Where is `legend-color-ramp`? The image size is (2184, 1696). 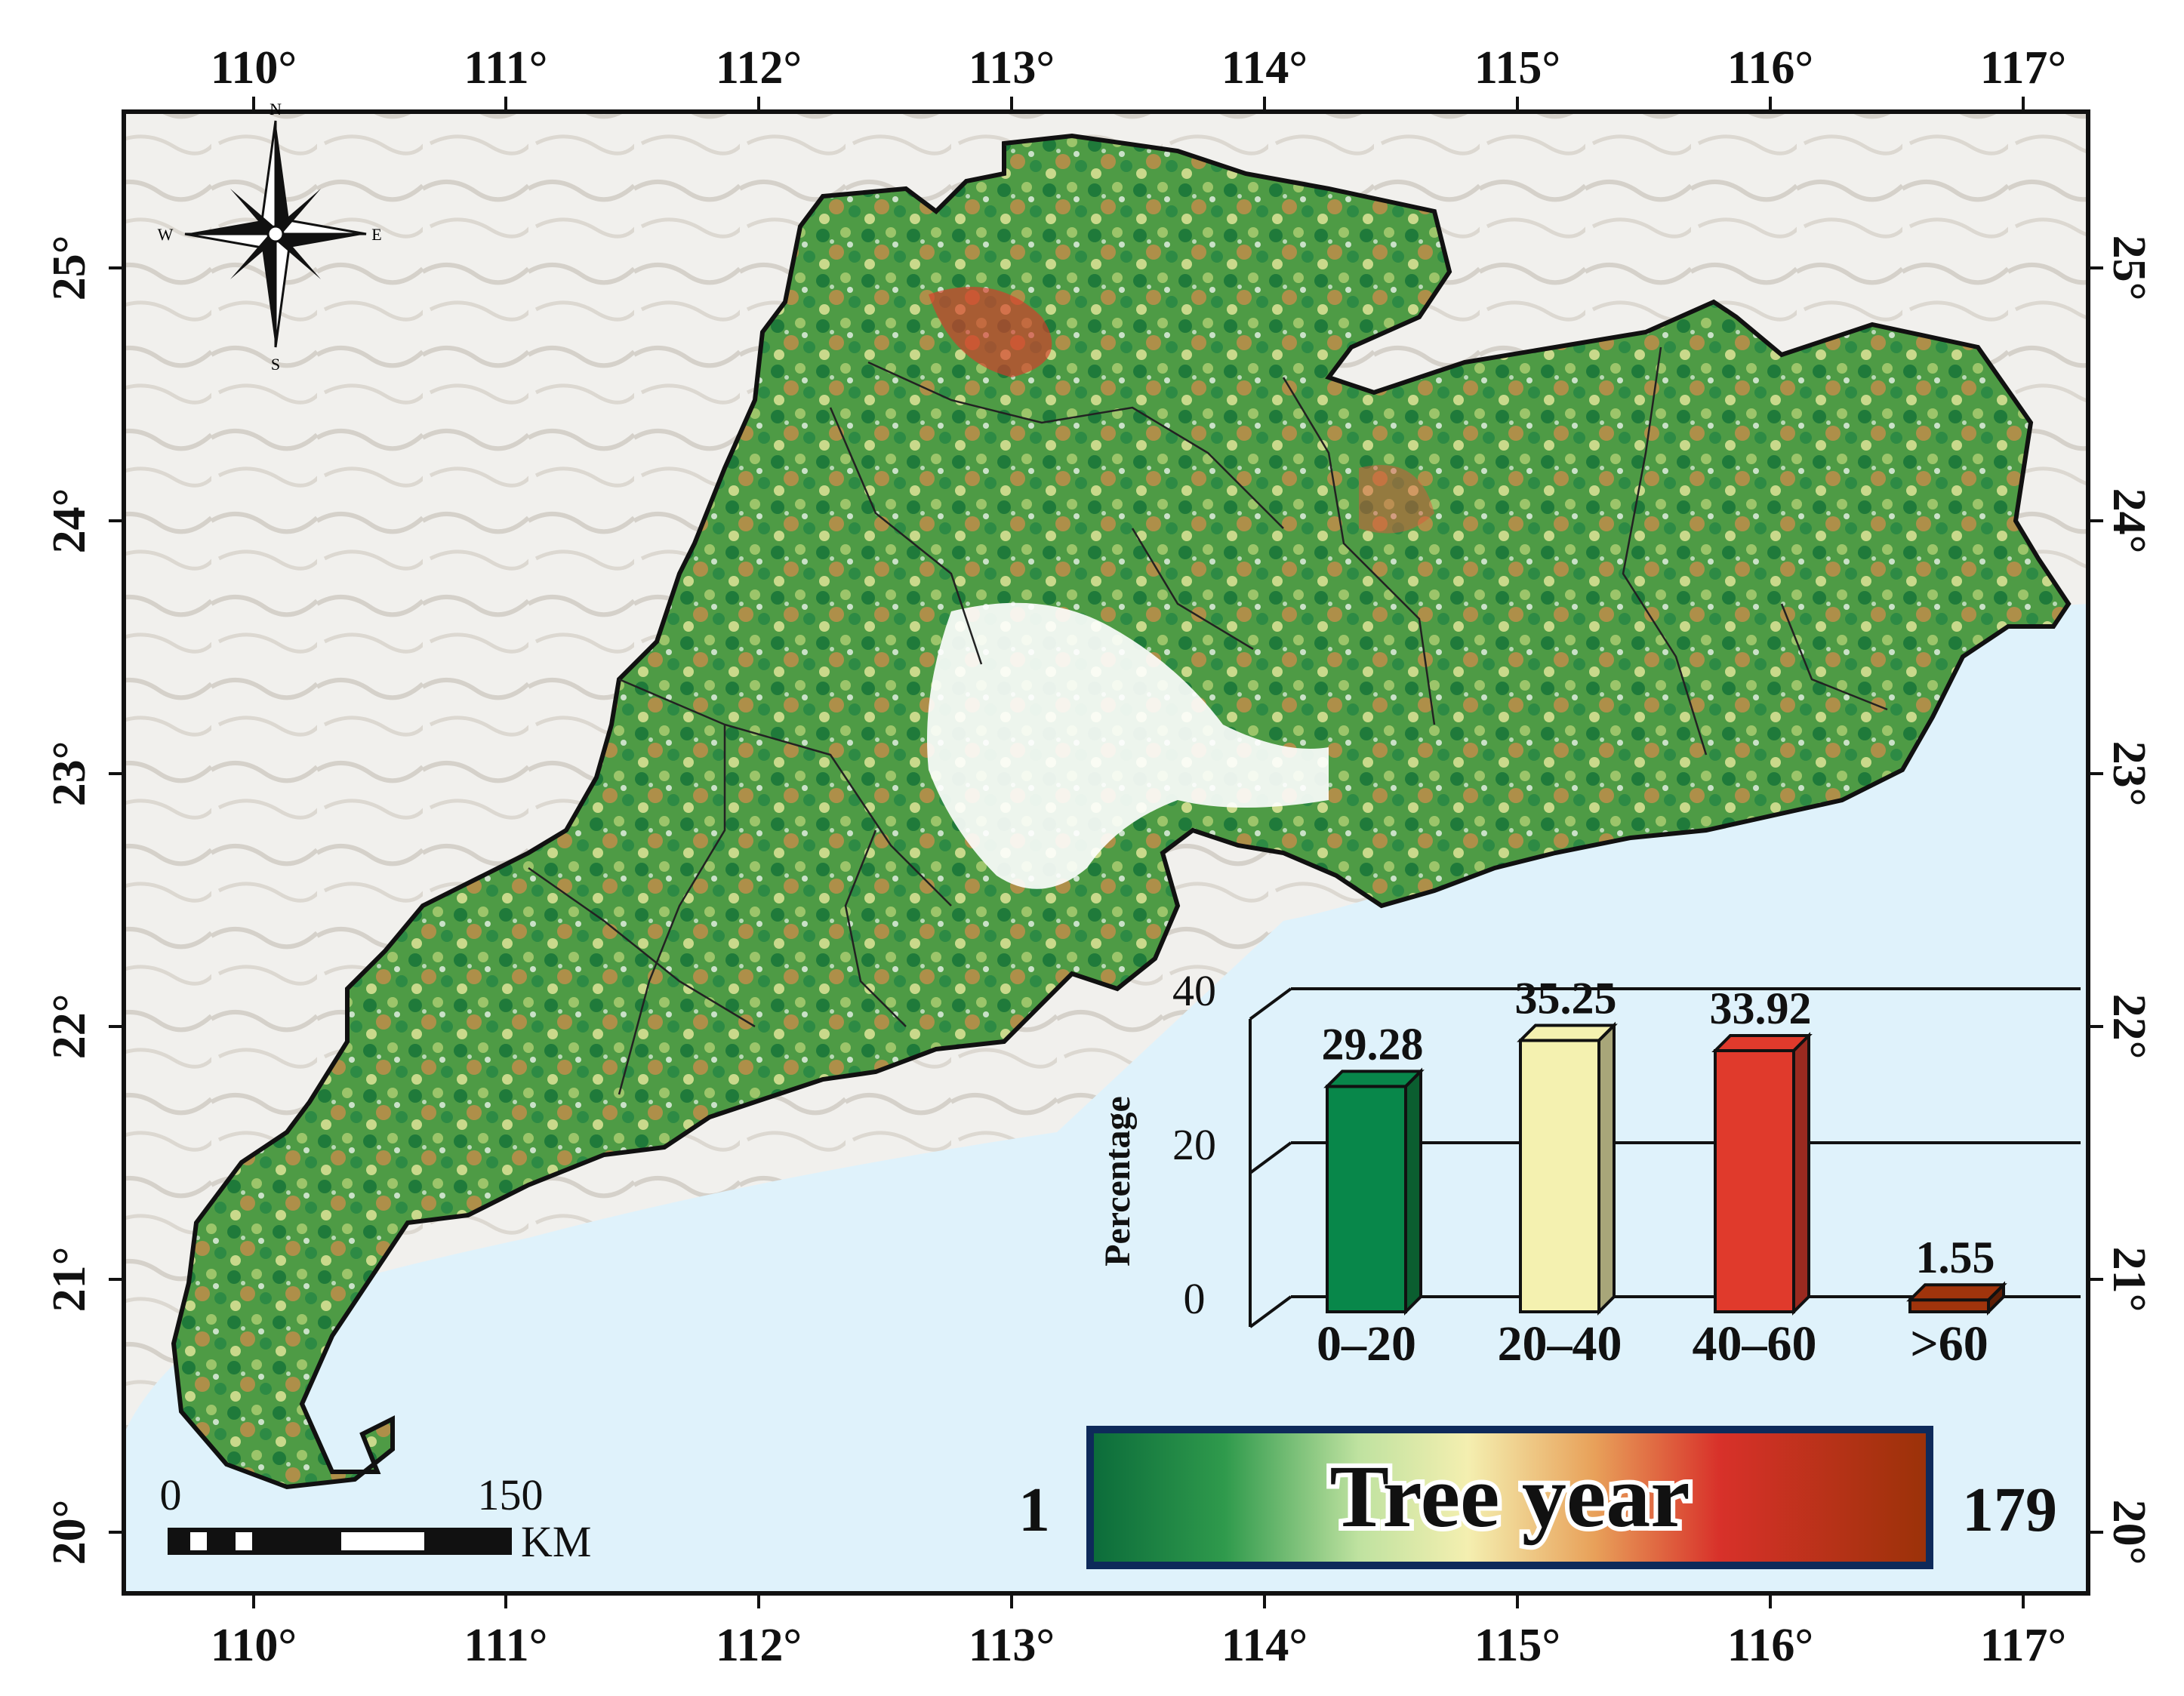 legend-color-ramp is located at coordinates (1509, 1497).